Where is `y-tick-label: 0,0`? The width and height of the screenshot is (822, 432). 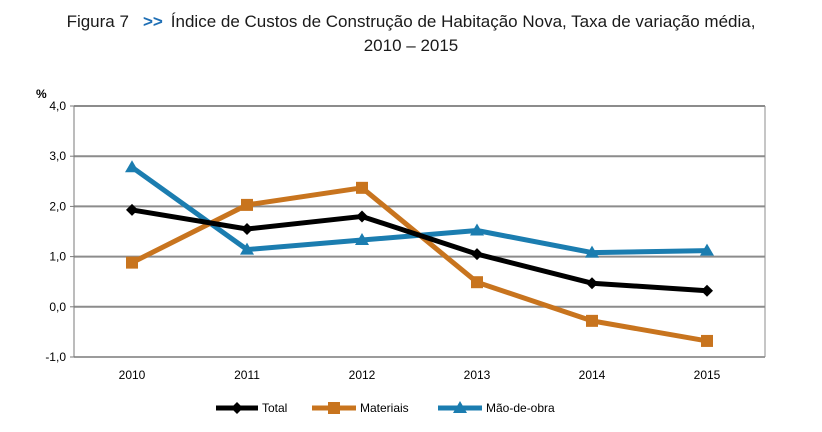 y-tick-label: 0,0 is located at coordinates (57, 307).